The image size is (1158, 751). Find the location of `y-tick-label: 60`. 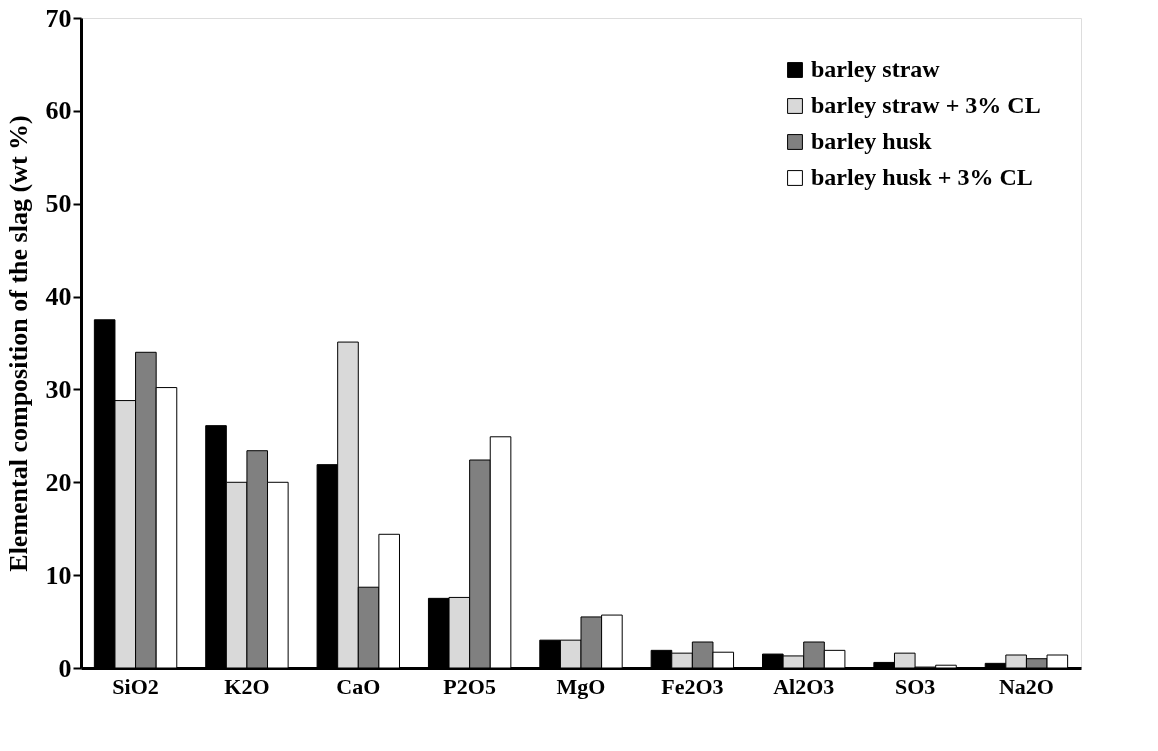

y-tick-label: 60 is located at coordinates (58, 111).